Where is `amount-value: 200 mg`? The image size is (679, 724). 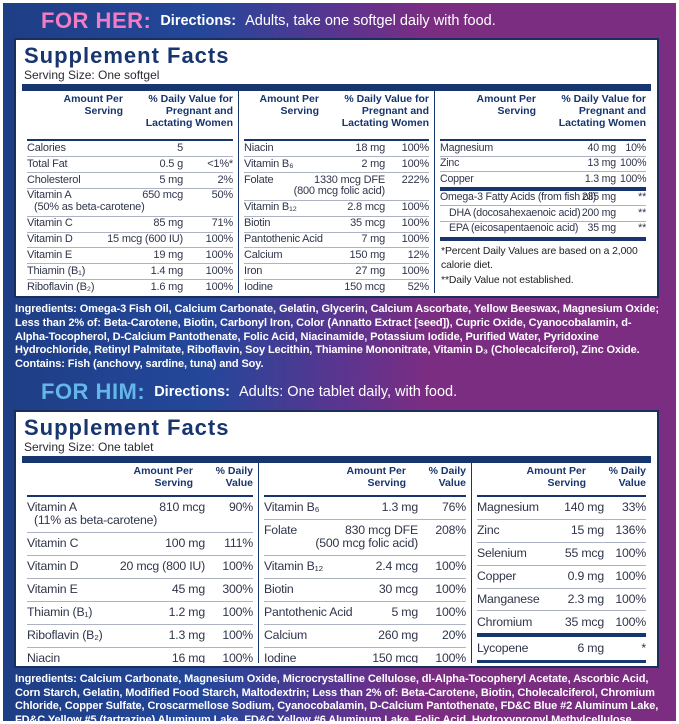 amount-value: 200 mg is located at coordinates (598, 212).